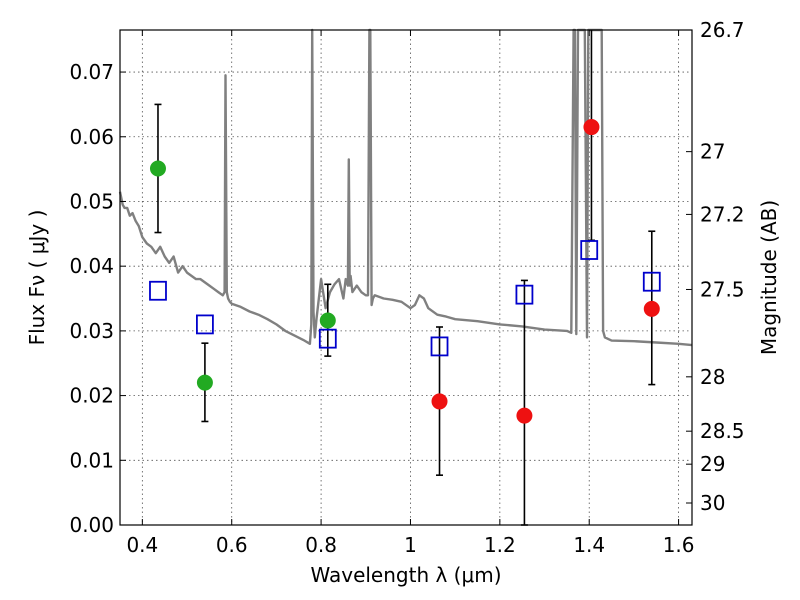  What do you see at coordinates (232, 545) in the screenshot?
I see `x-tick-label: 0.6` at bounding box center [232, 545].